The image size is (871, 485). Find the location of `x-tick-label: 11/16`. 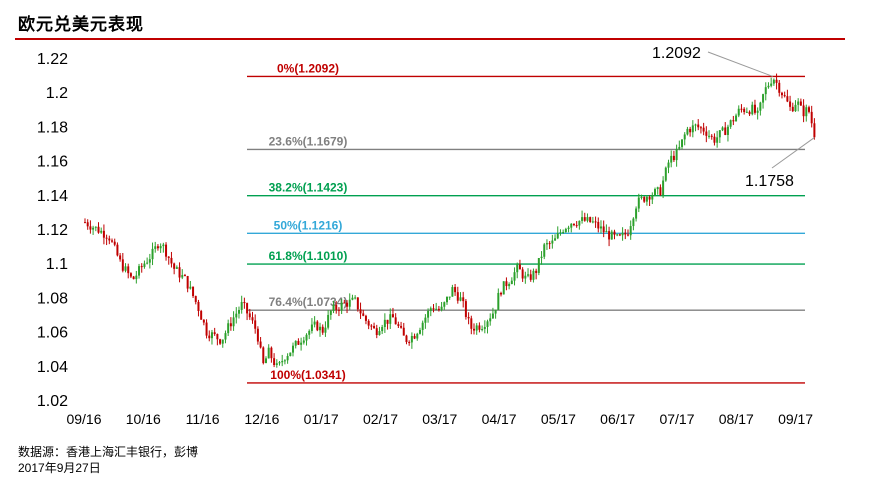

x-tick-label: 11/16 is located at coordinates (203, 419).